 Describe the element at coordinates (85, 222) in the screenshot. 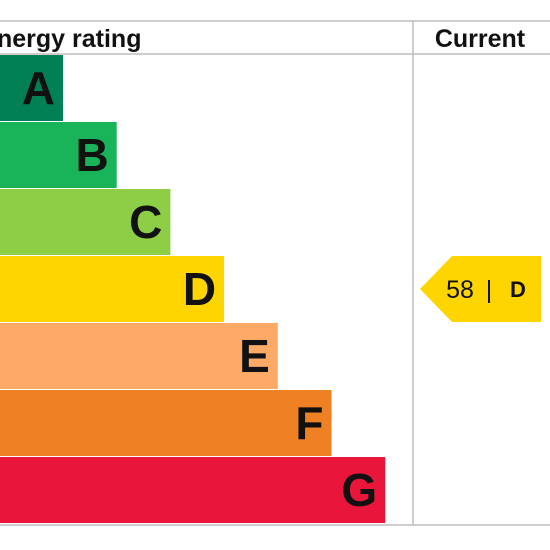

I see `band-c` at that location.